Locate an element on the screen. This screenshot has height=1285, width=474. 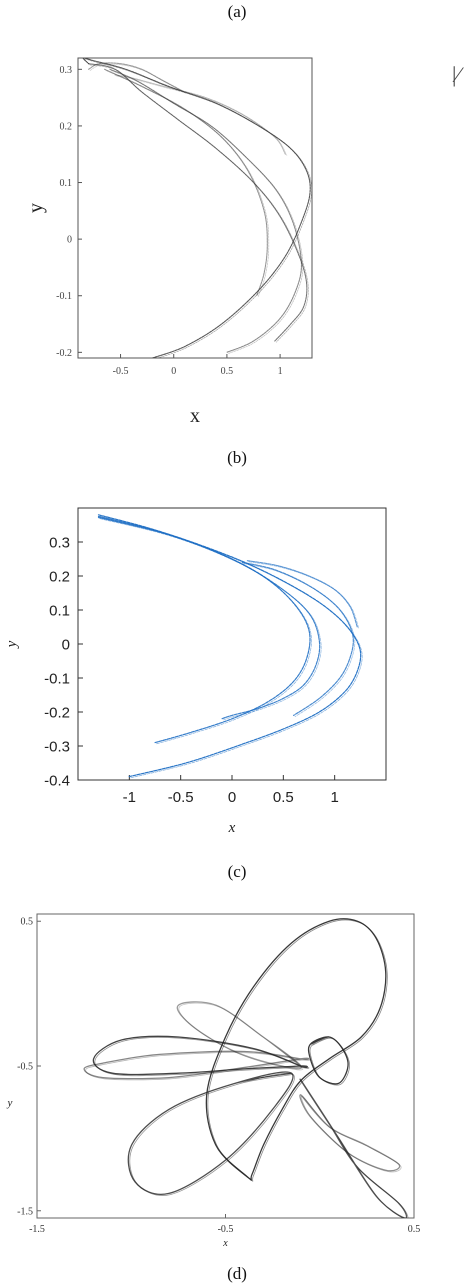
text-fragment: |⁄ is located at coordinates (456, 74).